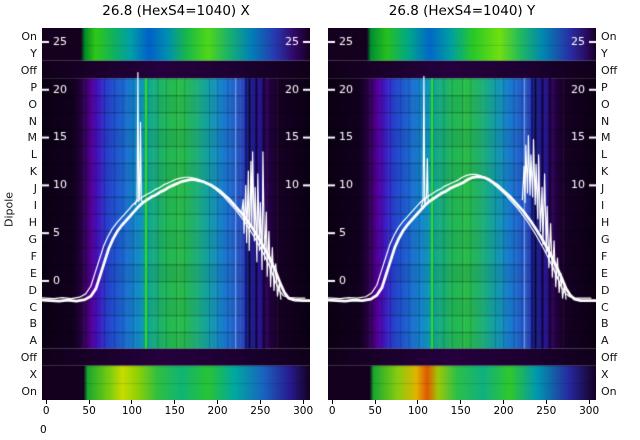  Describe the element at coordinates (462, 11) in the screenshot. I see `plot-title-y: 26.8 (HexS4=1040) Y` at that location.